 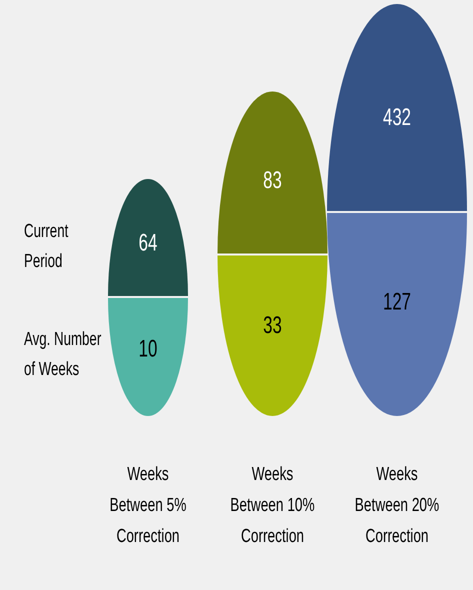 What do you see at coordinates (148, 349) in the screenshot?
I see `data-label: 10` at bounding box center [148, 349].